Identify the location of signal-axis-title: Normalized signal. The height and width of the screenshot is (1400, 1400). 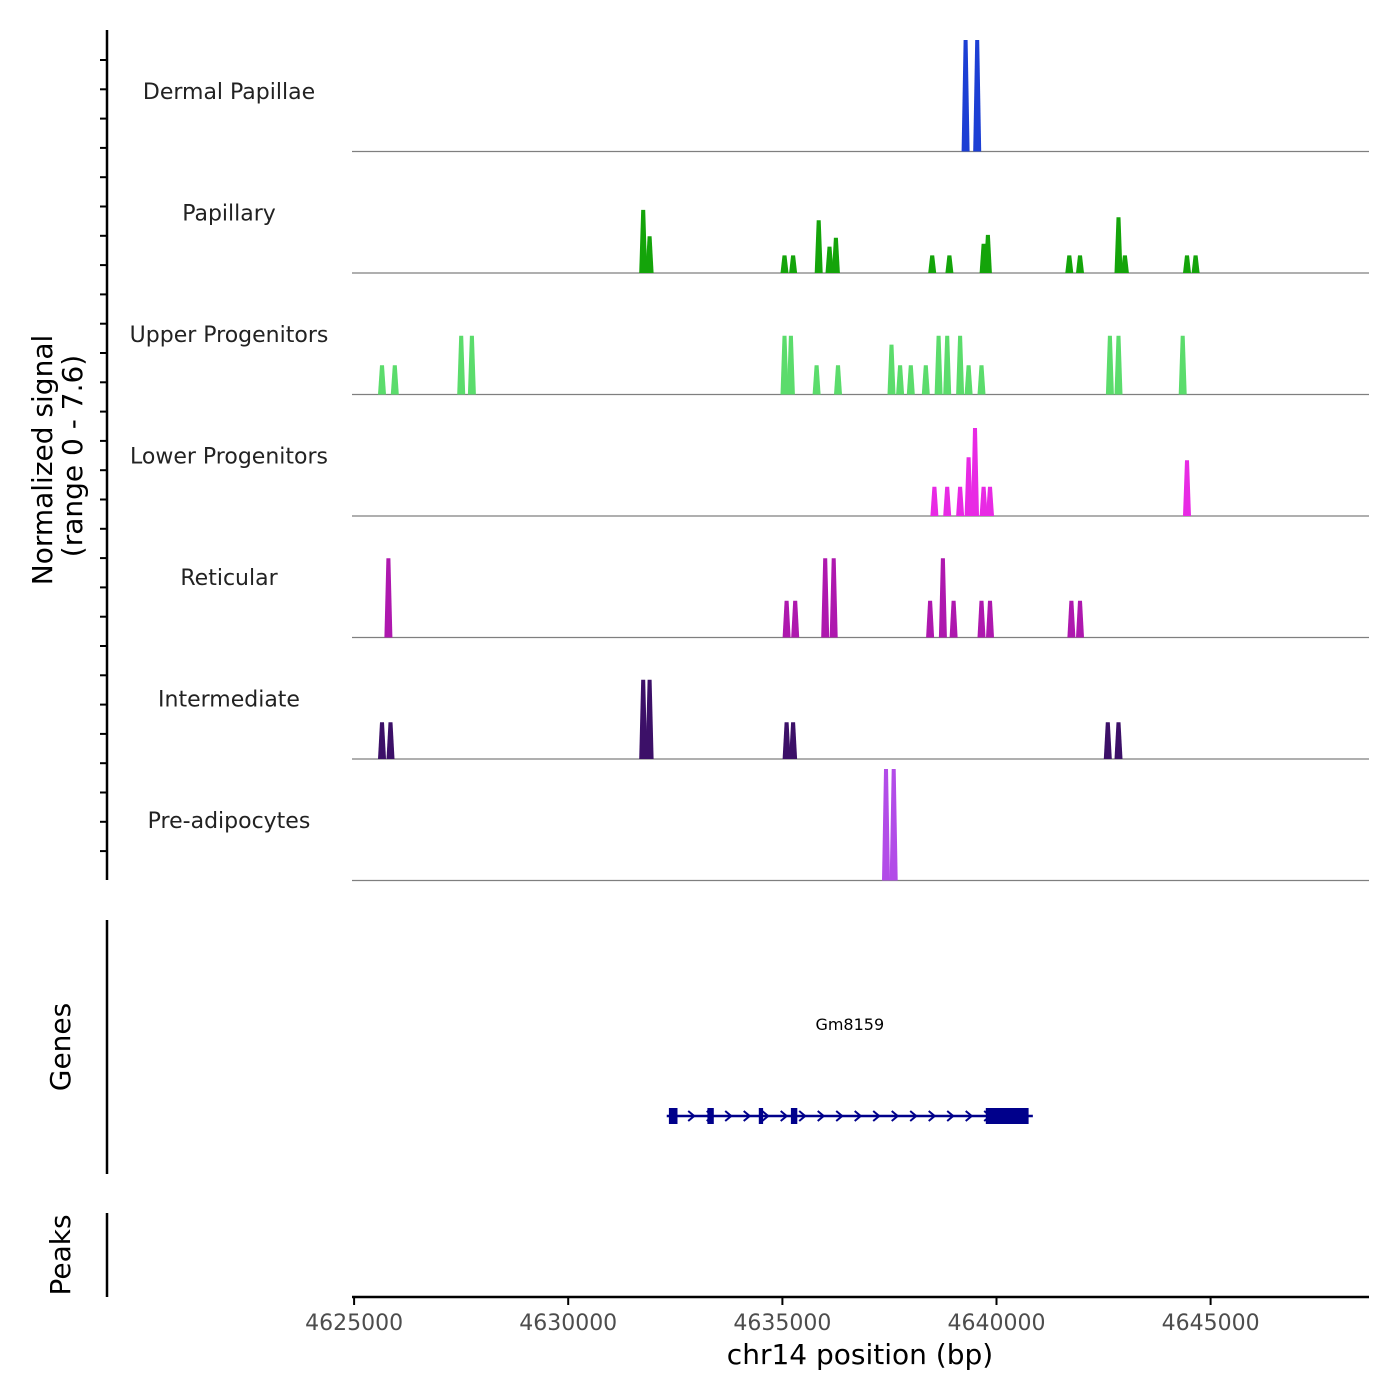
(42, 460).